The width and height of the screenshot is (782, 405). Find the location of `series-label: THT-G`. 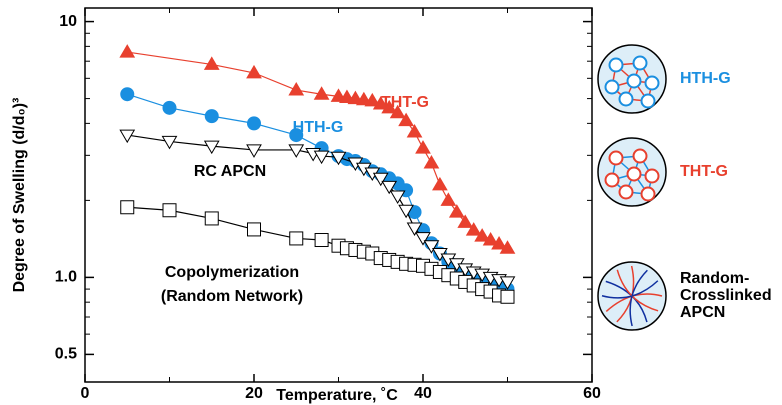

series-label: THT-G is located at coordinates (405, 102).